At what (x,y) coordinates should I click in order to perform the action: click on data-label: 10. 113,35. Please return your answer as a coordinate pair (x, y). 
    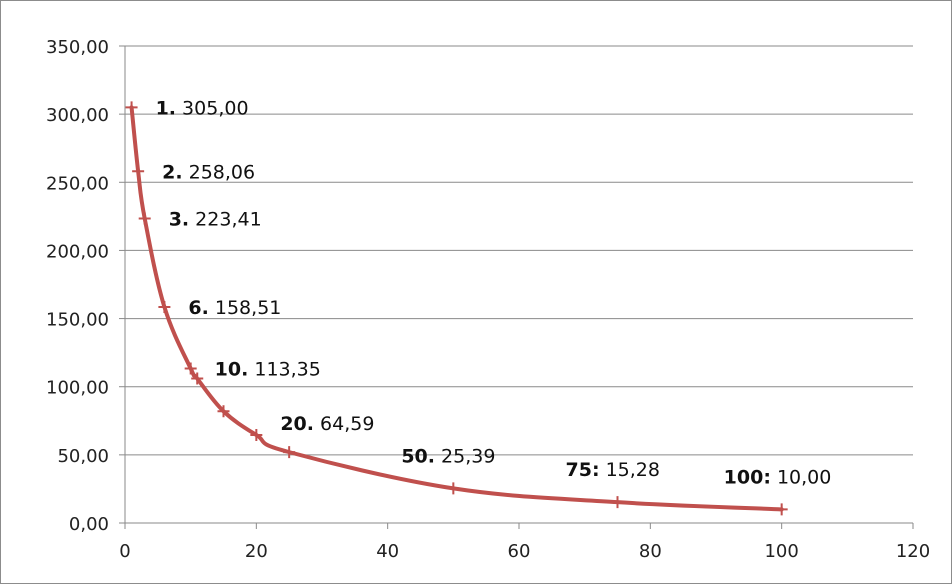
    Looking at the image, I should click on (268, 370).